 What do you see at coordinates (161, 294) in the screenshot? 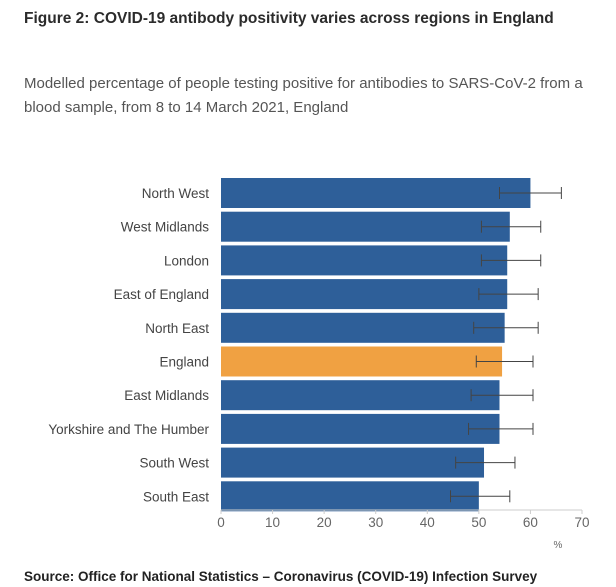
I see `category-label: East of England` at bounding box center [161, 294].